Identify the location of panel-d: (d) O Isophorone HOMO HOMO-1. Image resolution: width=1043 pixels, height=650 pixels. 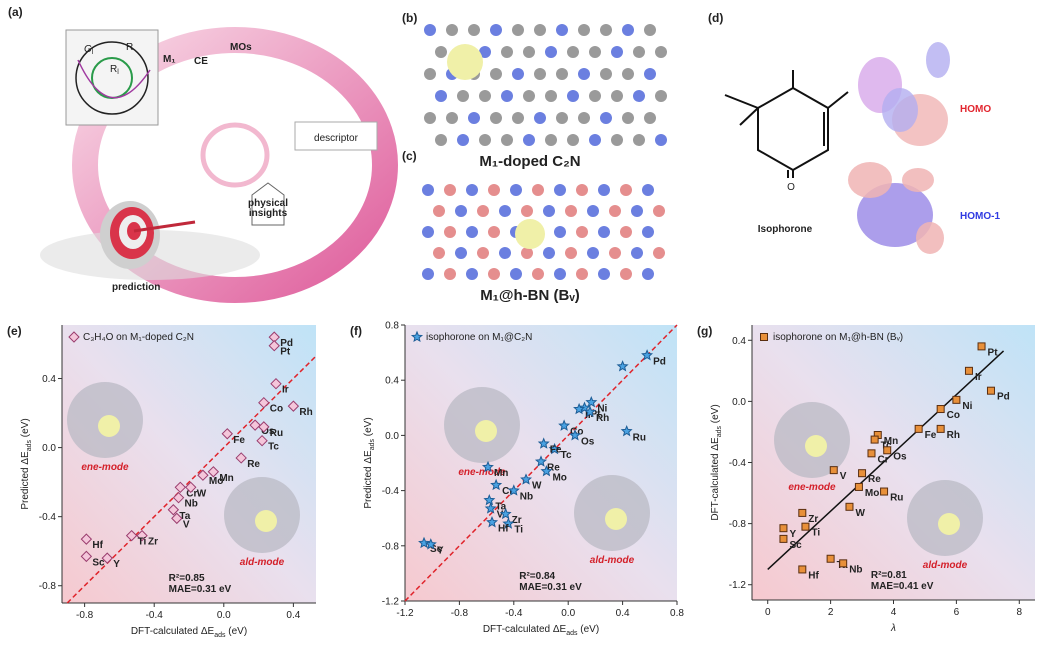
(854, 132).